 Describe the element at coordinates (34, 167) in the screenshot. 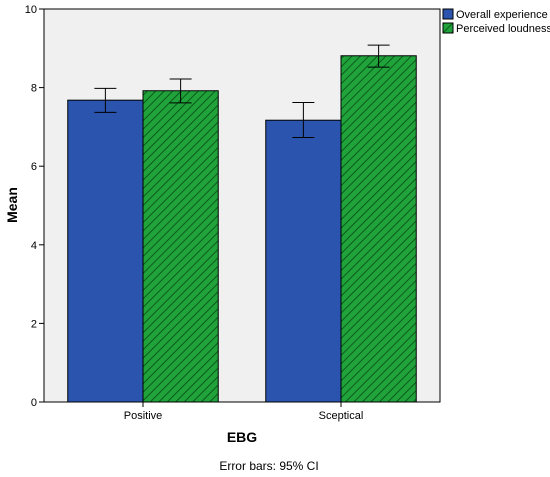

I see `y-tick-label: 6` at that location.